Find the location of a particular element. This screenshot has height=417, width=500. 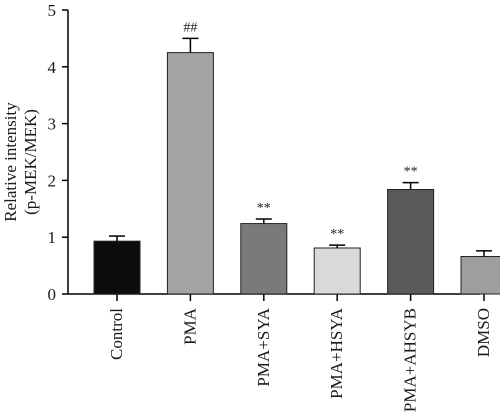

x-category-label: Control is located at coordinates (116, 334).